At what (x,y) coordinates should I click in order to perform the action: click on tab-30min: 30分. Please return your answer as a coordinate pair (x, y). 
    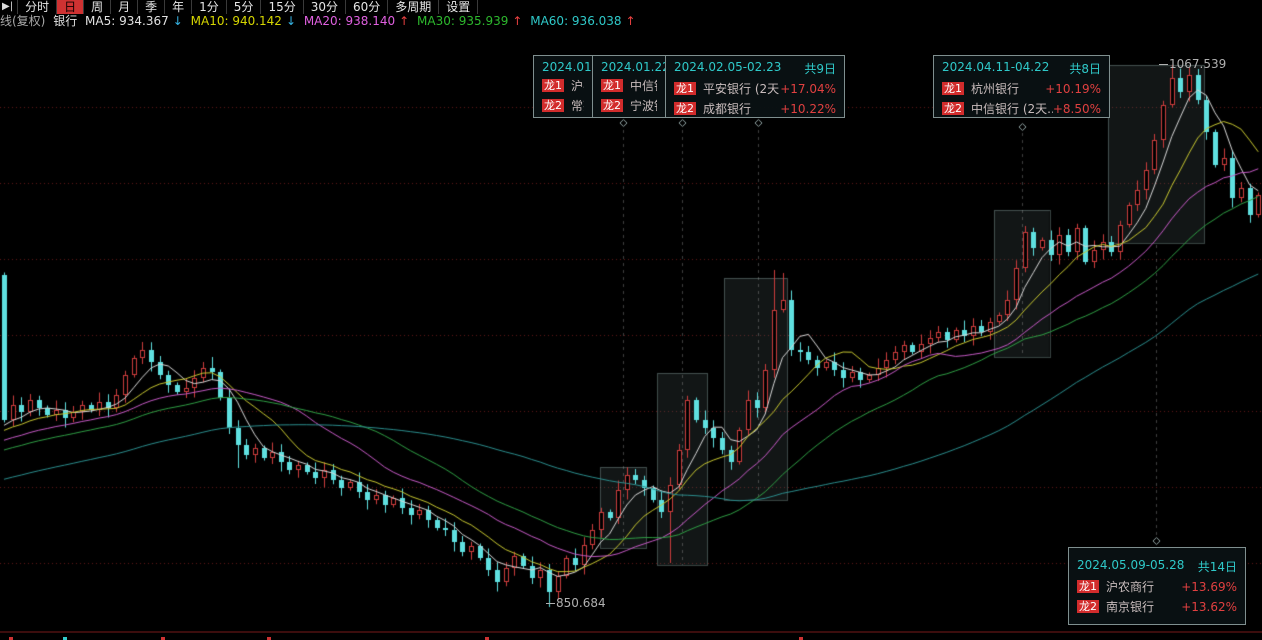
    Looking at the image, I should click on (325, 7).